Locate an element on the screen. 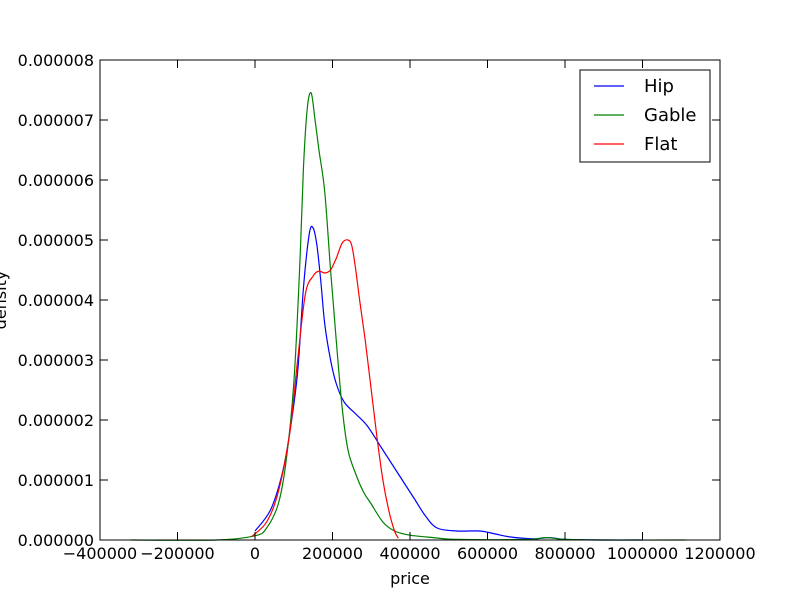 The image size is (800, 600). y-tick-label: 0.000003 is located at coordinates (56, 360).